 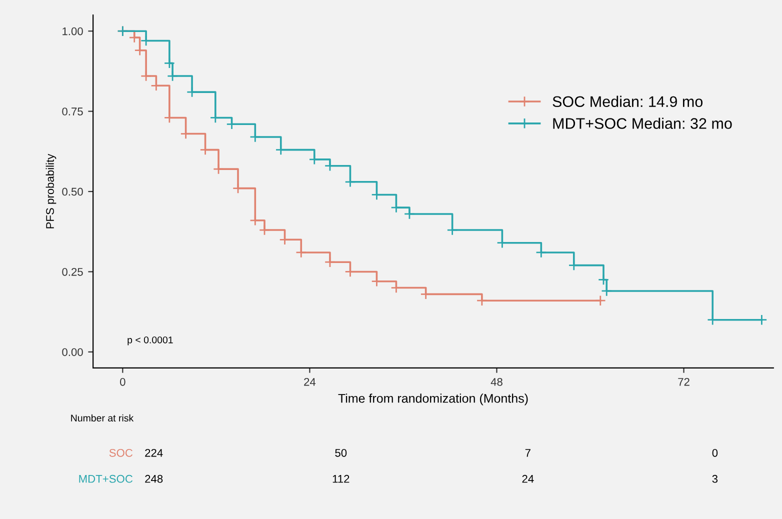 What do you see at coordinates (121, 452) in the screenshot?
I see `text: SOC` at bounding box center [121, 452].